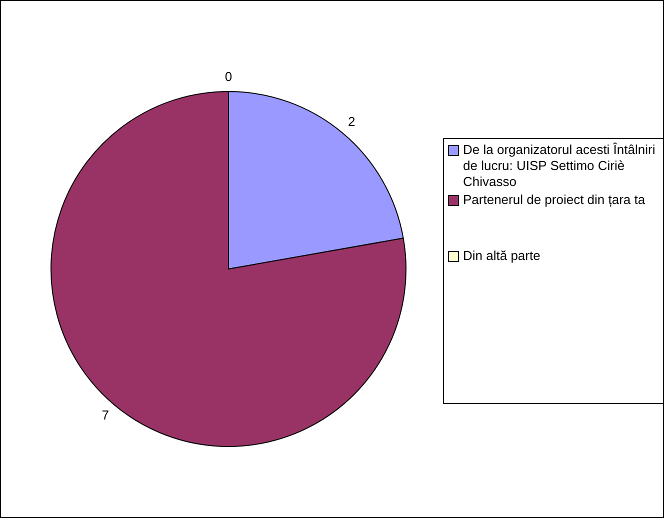  What do you see at coordinates (352, 121) in the screenshot?
I see `data-label: 2` at bounding box center [352, 121].